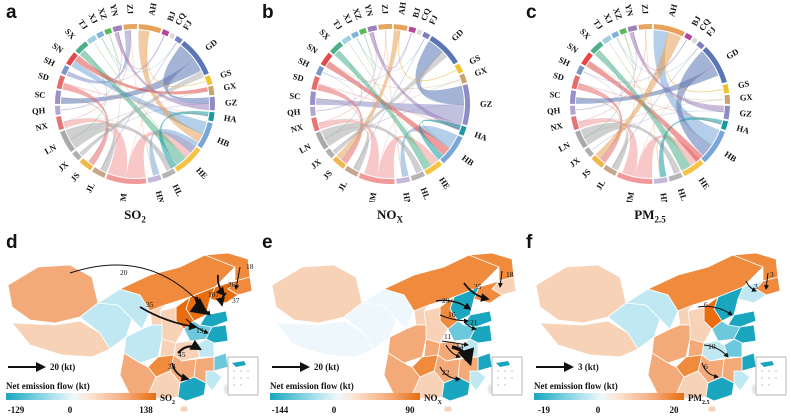 The image size is (791, 417). I want to click on chord-arc-nx, so click(575, 123).